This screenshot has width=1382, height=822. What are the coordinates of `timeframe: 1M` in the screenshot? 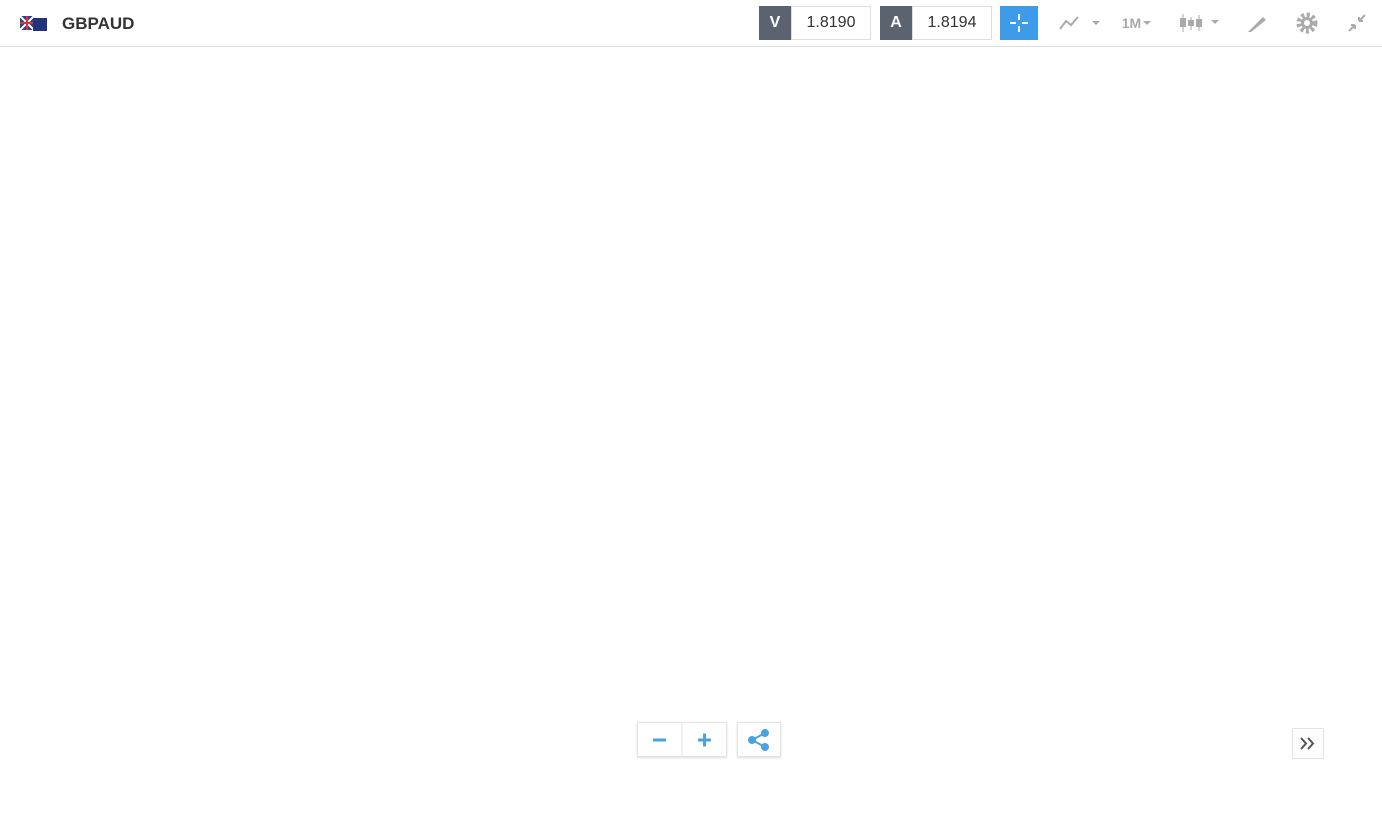 It's located at (1131, 23).